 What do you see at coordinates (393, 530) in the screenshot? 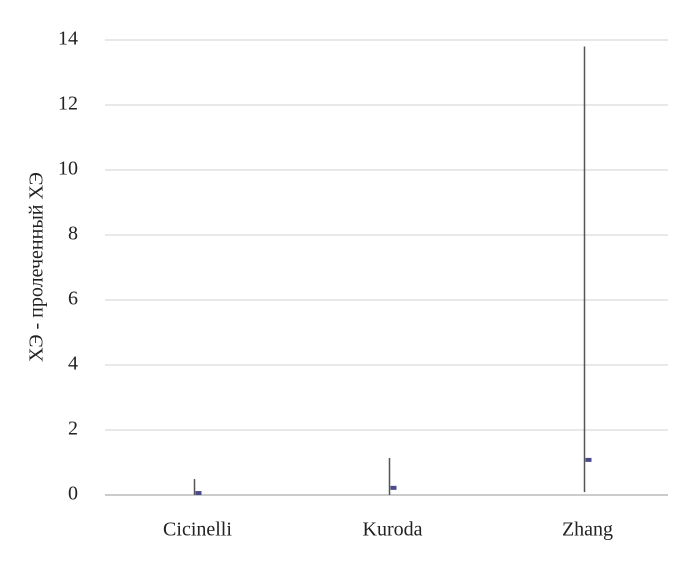
I see `x-tick-label: Kuroda` at bounding box center [393, 530].